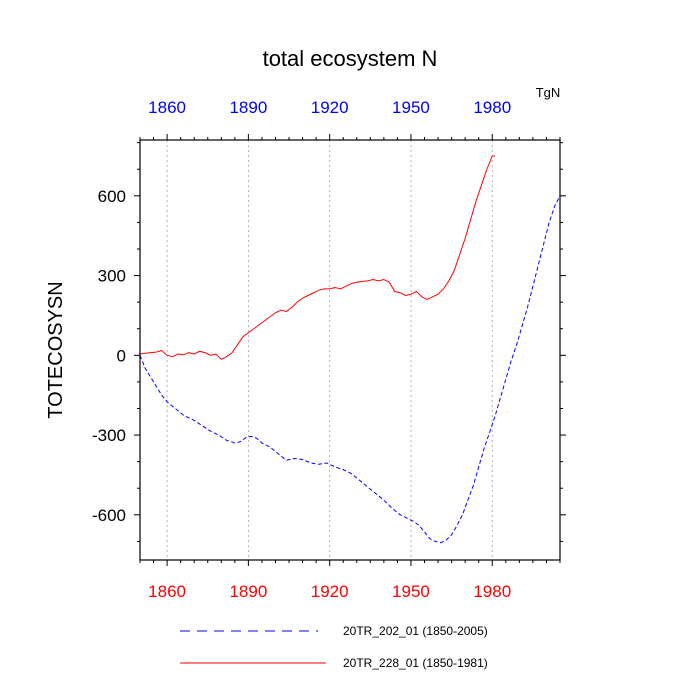  What do you see at coordinates (492, 107) in the screenshot?
I see `x-tick-label-top-1980: 1980` at bounding box center [492, 107].